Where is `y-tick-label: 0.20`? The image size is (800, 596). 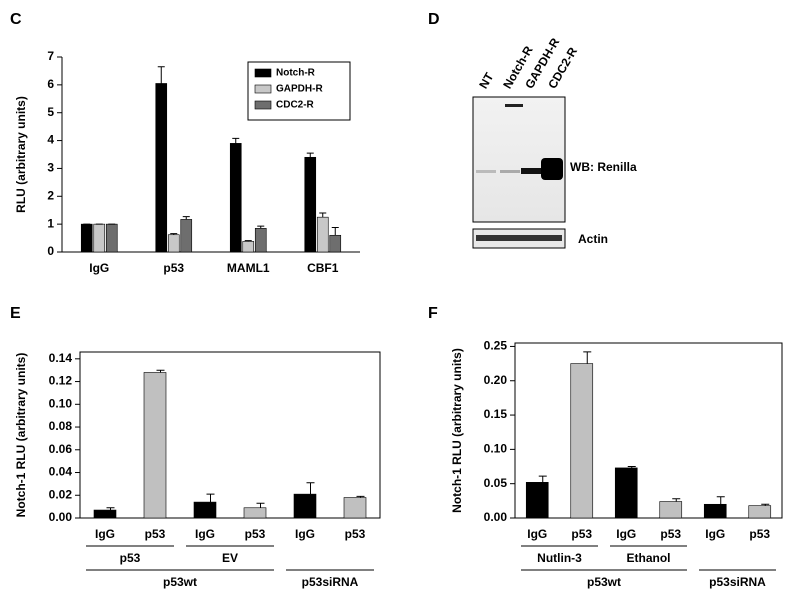
y-tick-label: 0.20 is located at coordinates (496, 380).